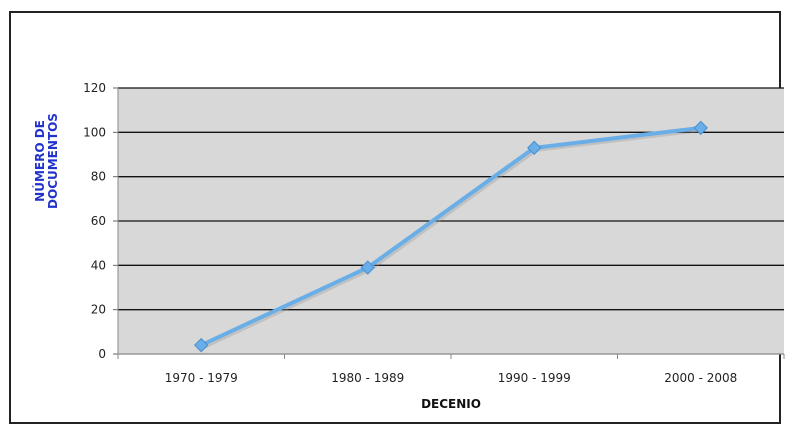 This screenshot has height=429, width=789. What do you see at coordinates (98, 221) in the screenshot?
I see `y-tick-label-60: 60` at bounding box center [98, 221].